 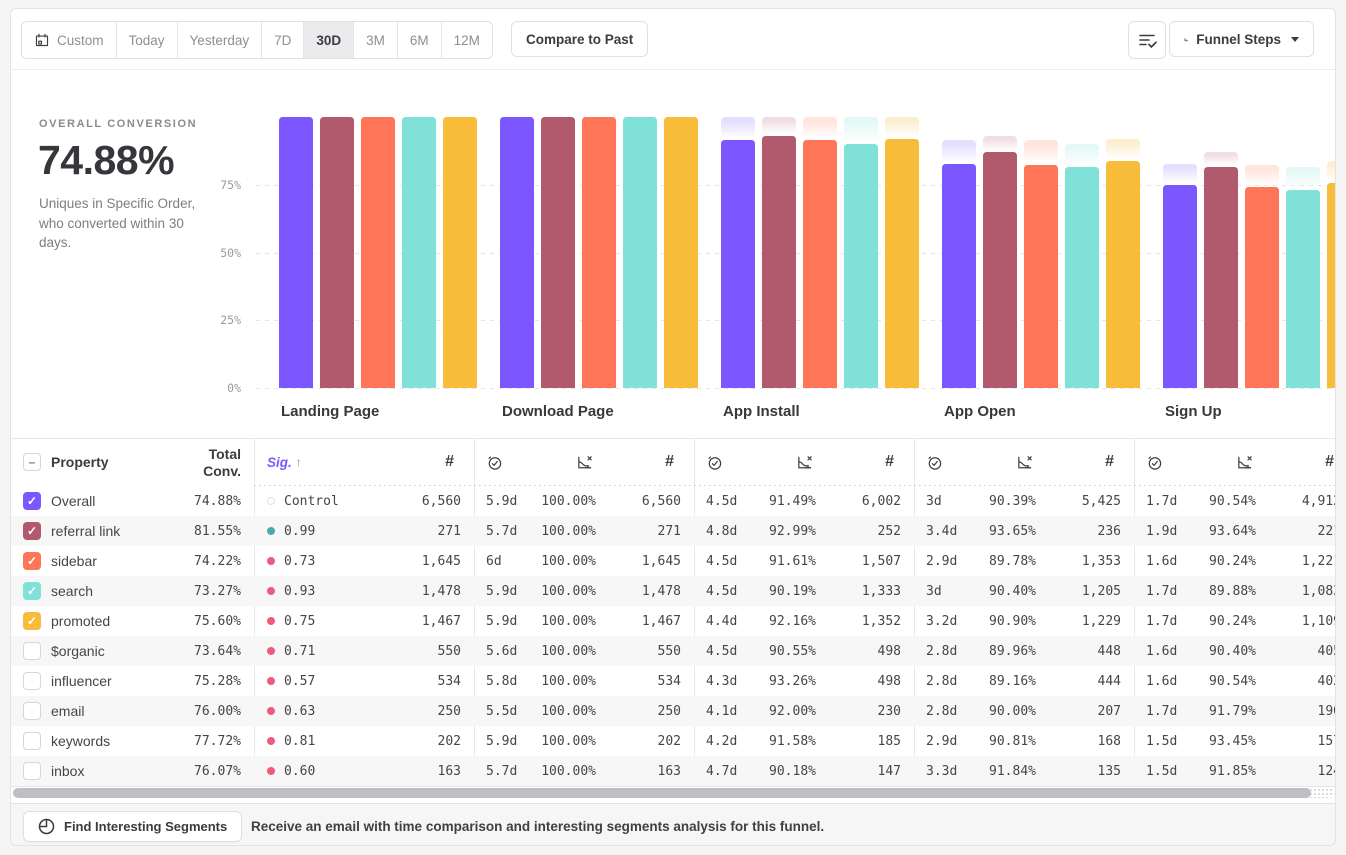 I want to click on compare-to-past-button: Compare to Past, so click(x=580, y=39).